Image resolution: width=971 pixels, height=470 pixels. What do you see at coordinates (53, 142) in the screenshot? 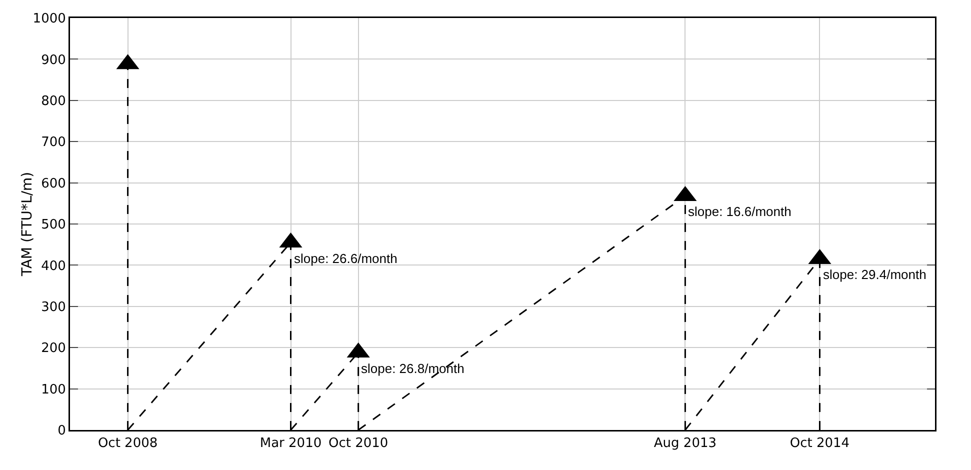
I see `y-tick-label: 700` at bounding box center [53, 142].